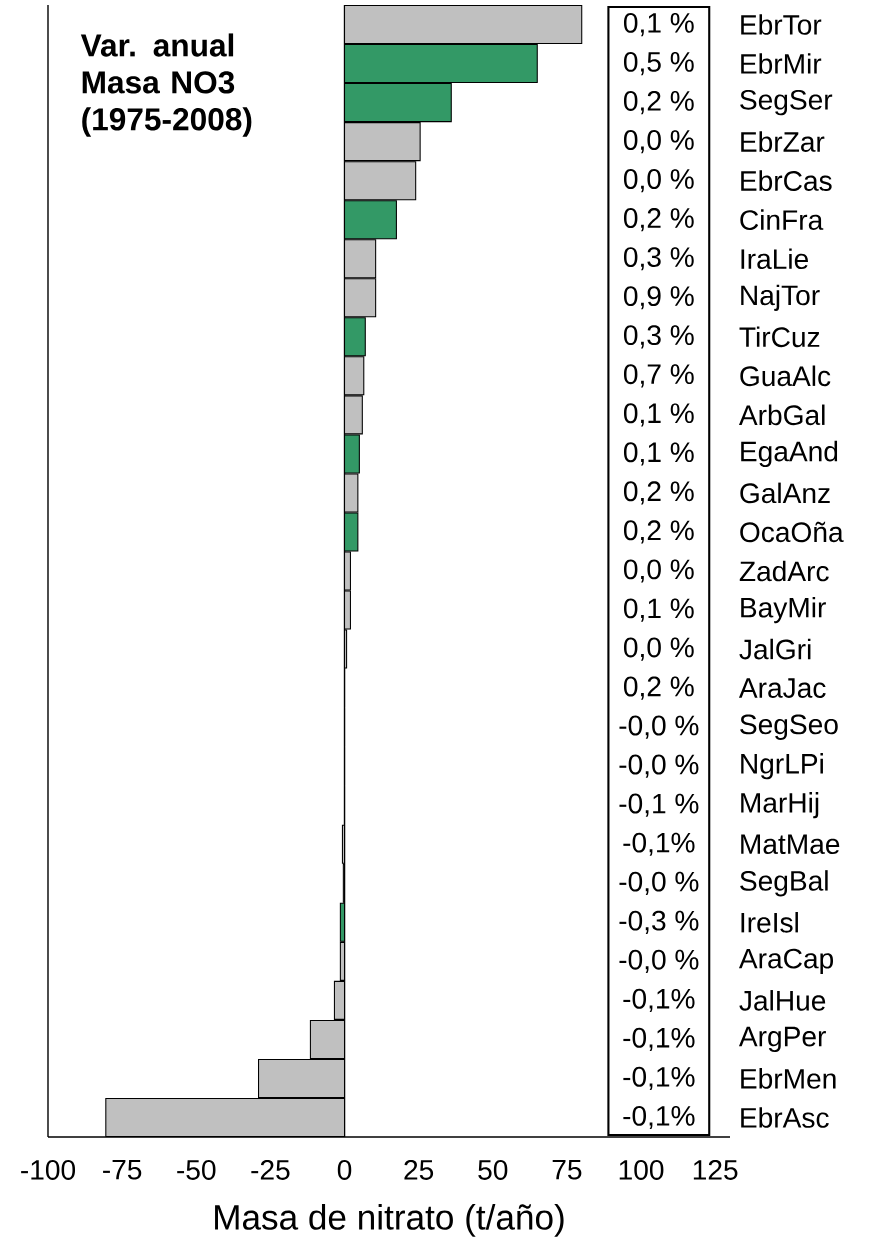 The image size is (883, 1256). Describe the element at coordinates (659, 922) in the screenshot. I see `annotation: -0,3 %` at that location.